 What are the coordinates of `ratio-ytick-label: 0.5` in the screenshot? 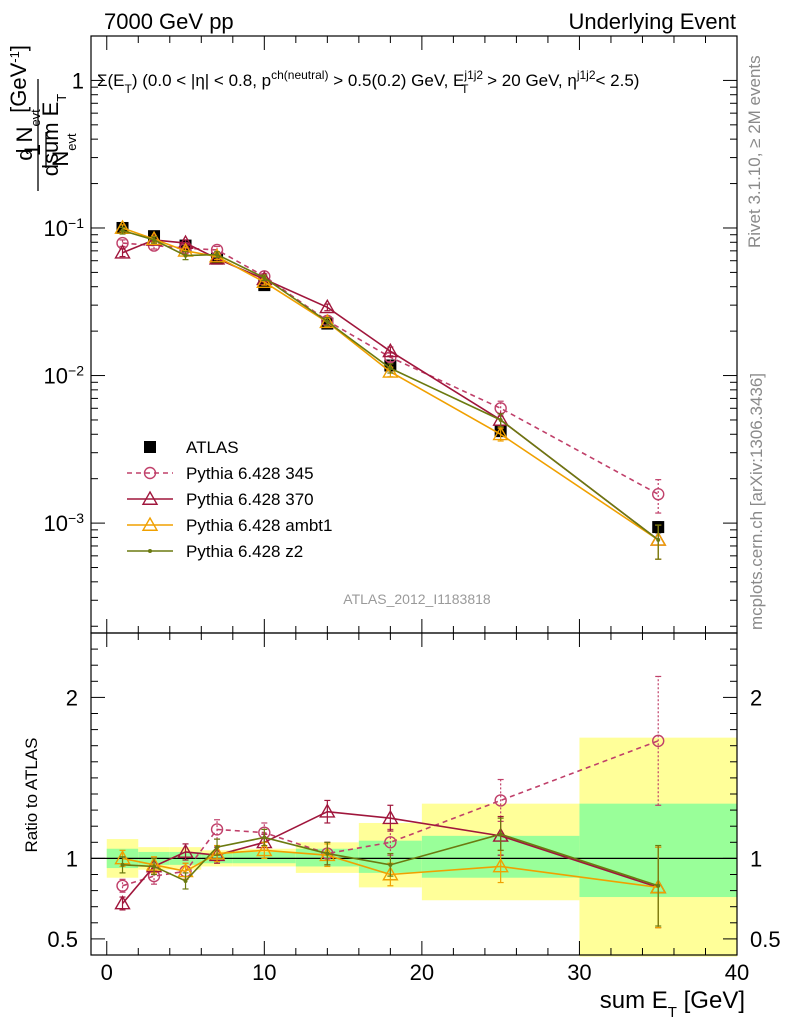 It's located at (62, 939).